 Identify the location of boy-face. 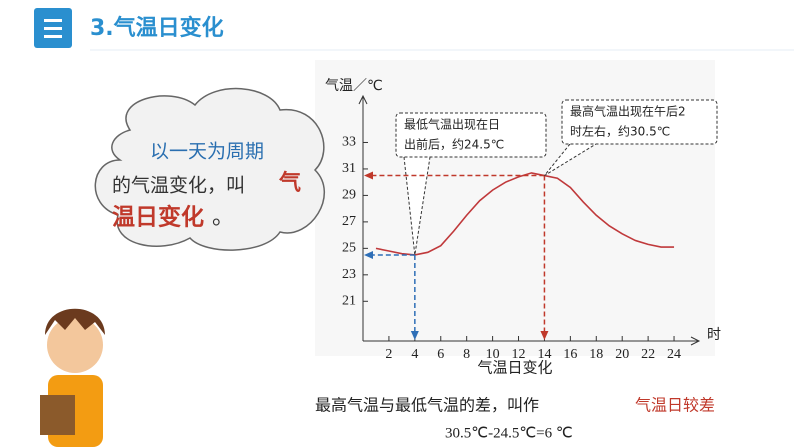
(75, 345).